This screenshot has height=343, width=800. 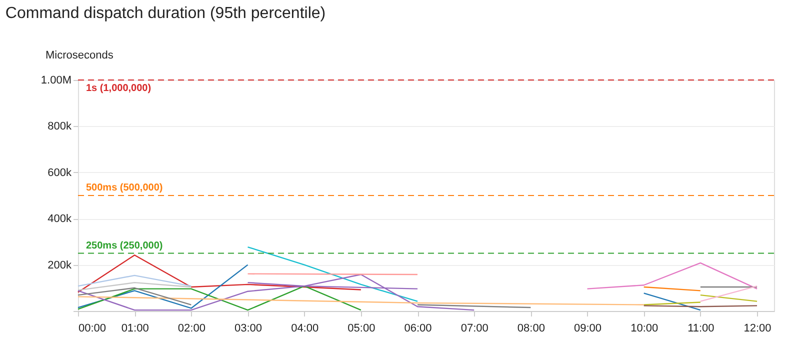 I want to click on y-tick-label: 800k, so click(x=60, y=126).